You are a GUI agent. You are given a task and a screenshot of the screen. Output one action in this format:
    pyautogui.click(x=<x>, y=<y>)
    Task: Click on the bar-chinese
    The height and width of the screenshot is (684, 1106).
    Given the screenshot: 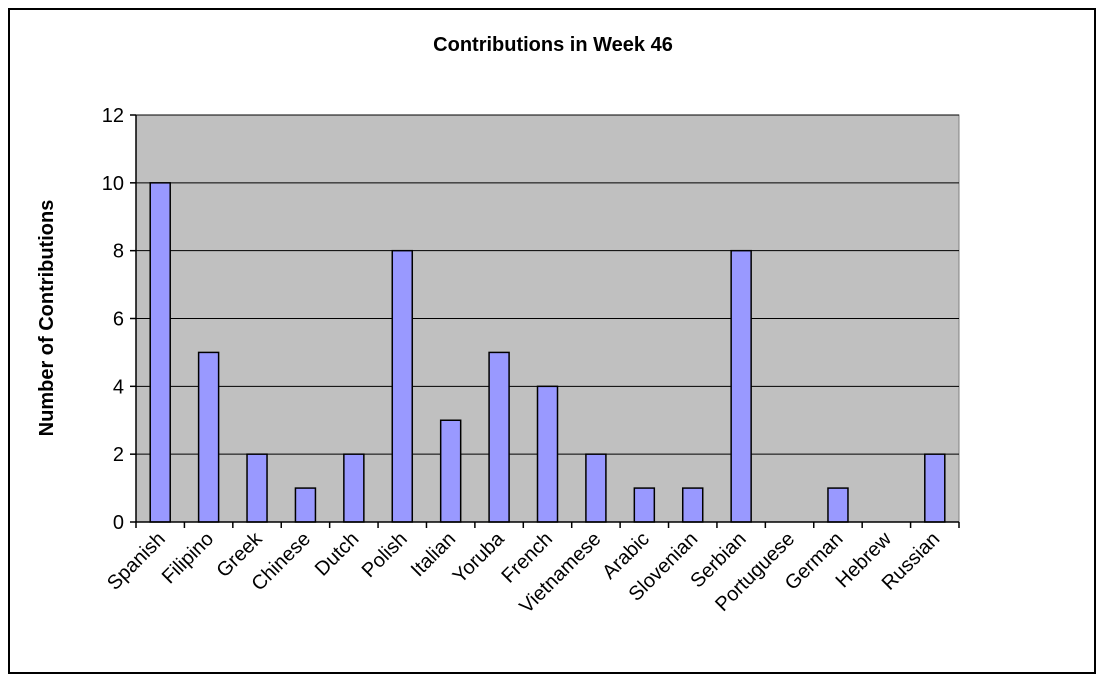 What is the action you would take?
    pyautogui.click(x=305, y=505)
    